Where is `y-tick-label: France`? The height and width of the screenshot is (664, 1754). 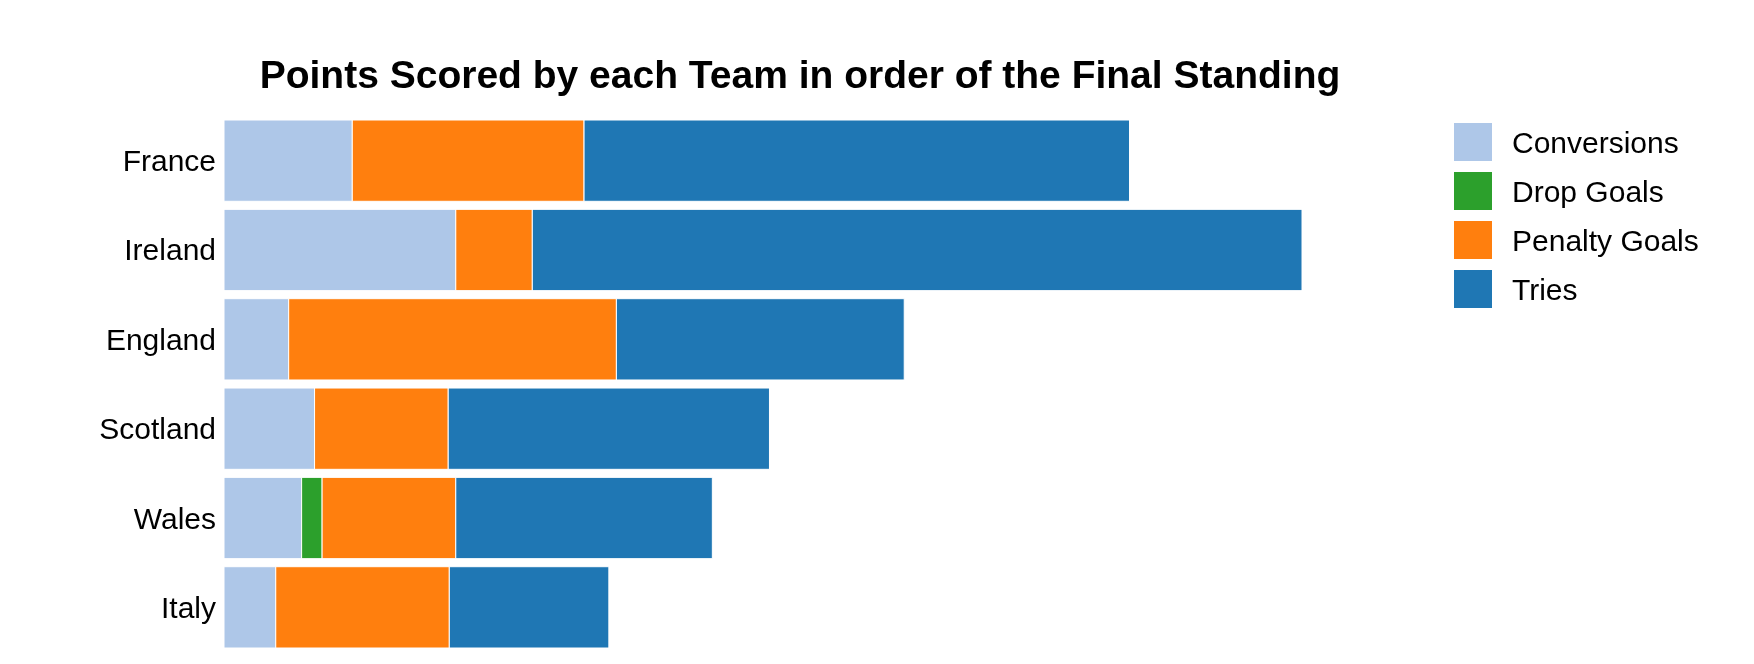 y-tick-label: France is located at coordinates (169, 161).